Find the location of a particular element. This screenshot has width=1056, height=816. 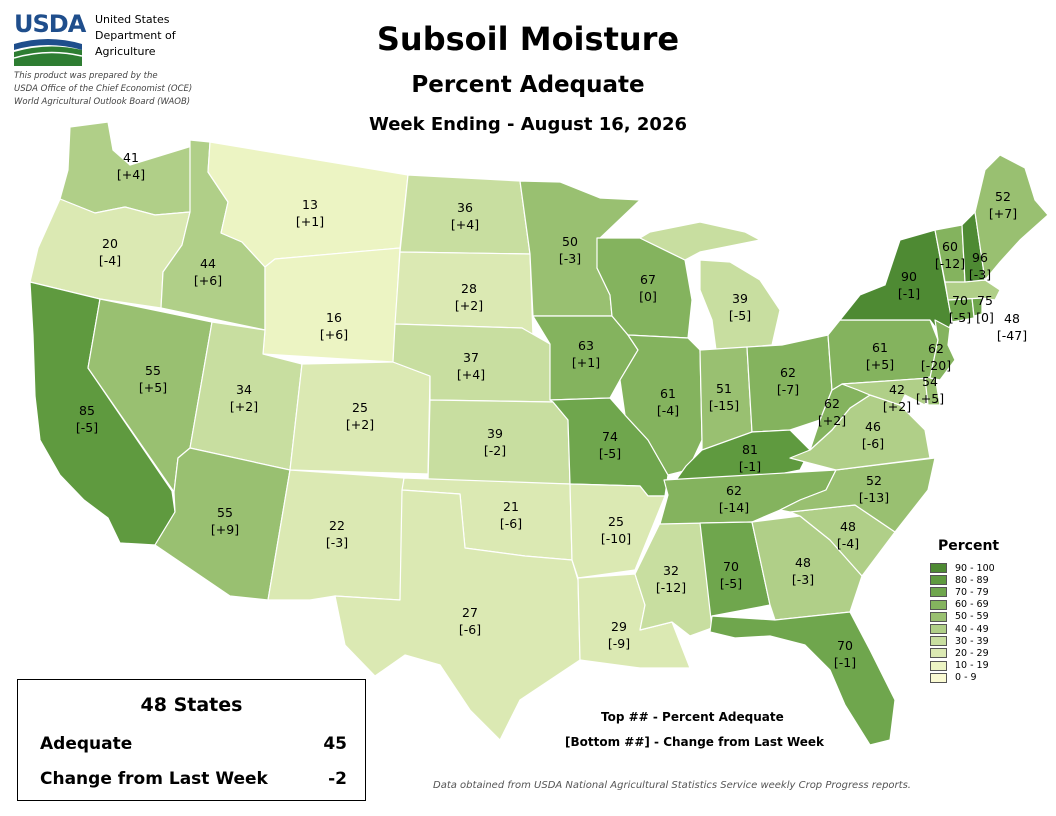

note-top: Top ## - Percent Adequate is located at coordinates (692, 717).